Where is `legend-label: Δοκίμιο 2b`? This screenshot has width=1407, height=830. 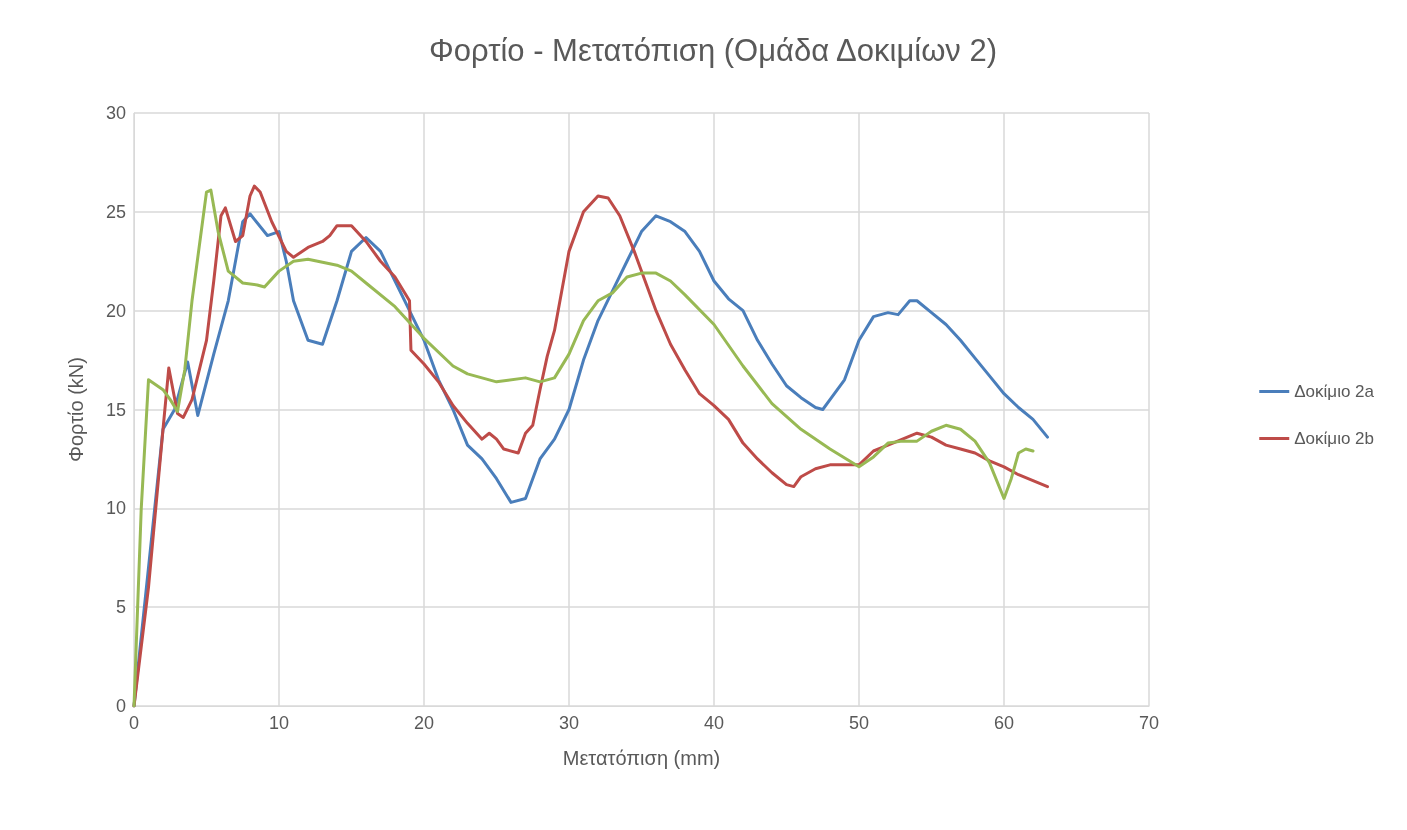
legend-label: Δοκίμιο 2b is located at coordinates (1334, 438).